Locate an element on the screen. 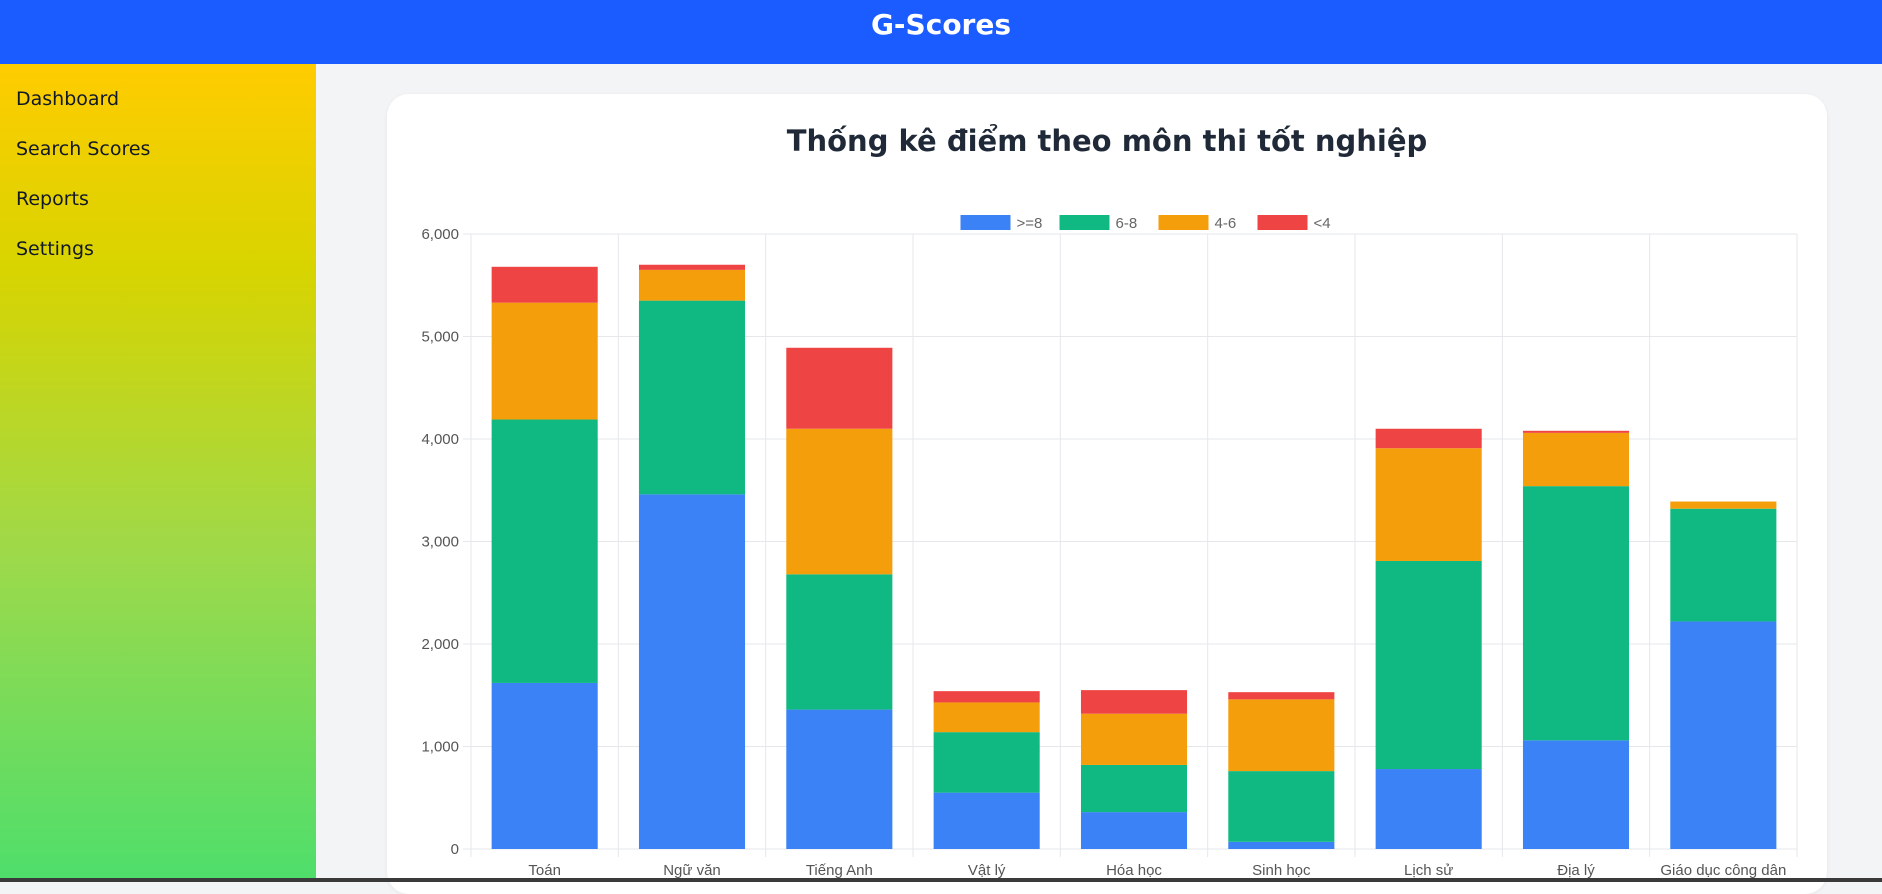 The image size is (1882, 894). y-tick-label: 5,000 is located at coordinates (440, 337).